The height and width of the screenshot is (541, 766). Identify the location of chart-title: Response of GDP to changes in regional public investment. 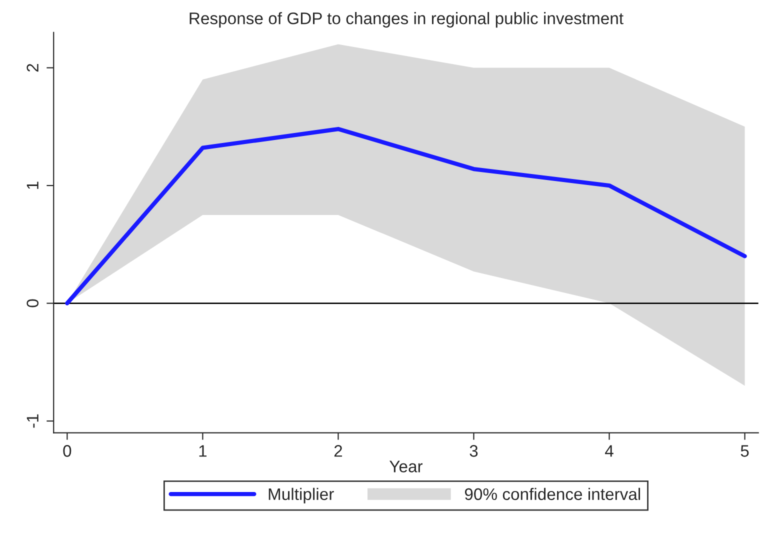
(407, 20).